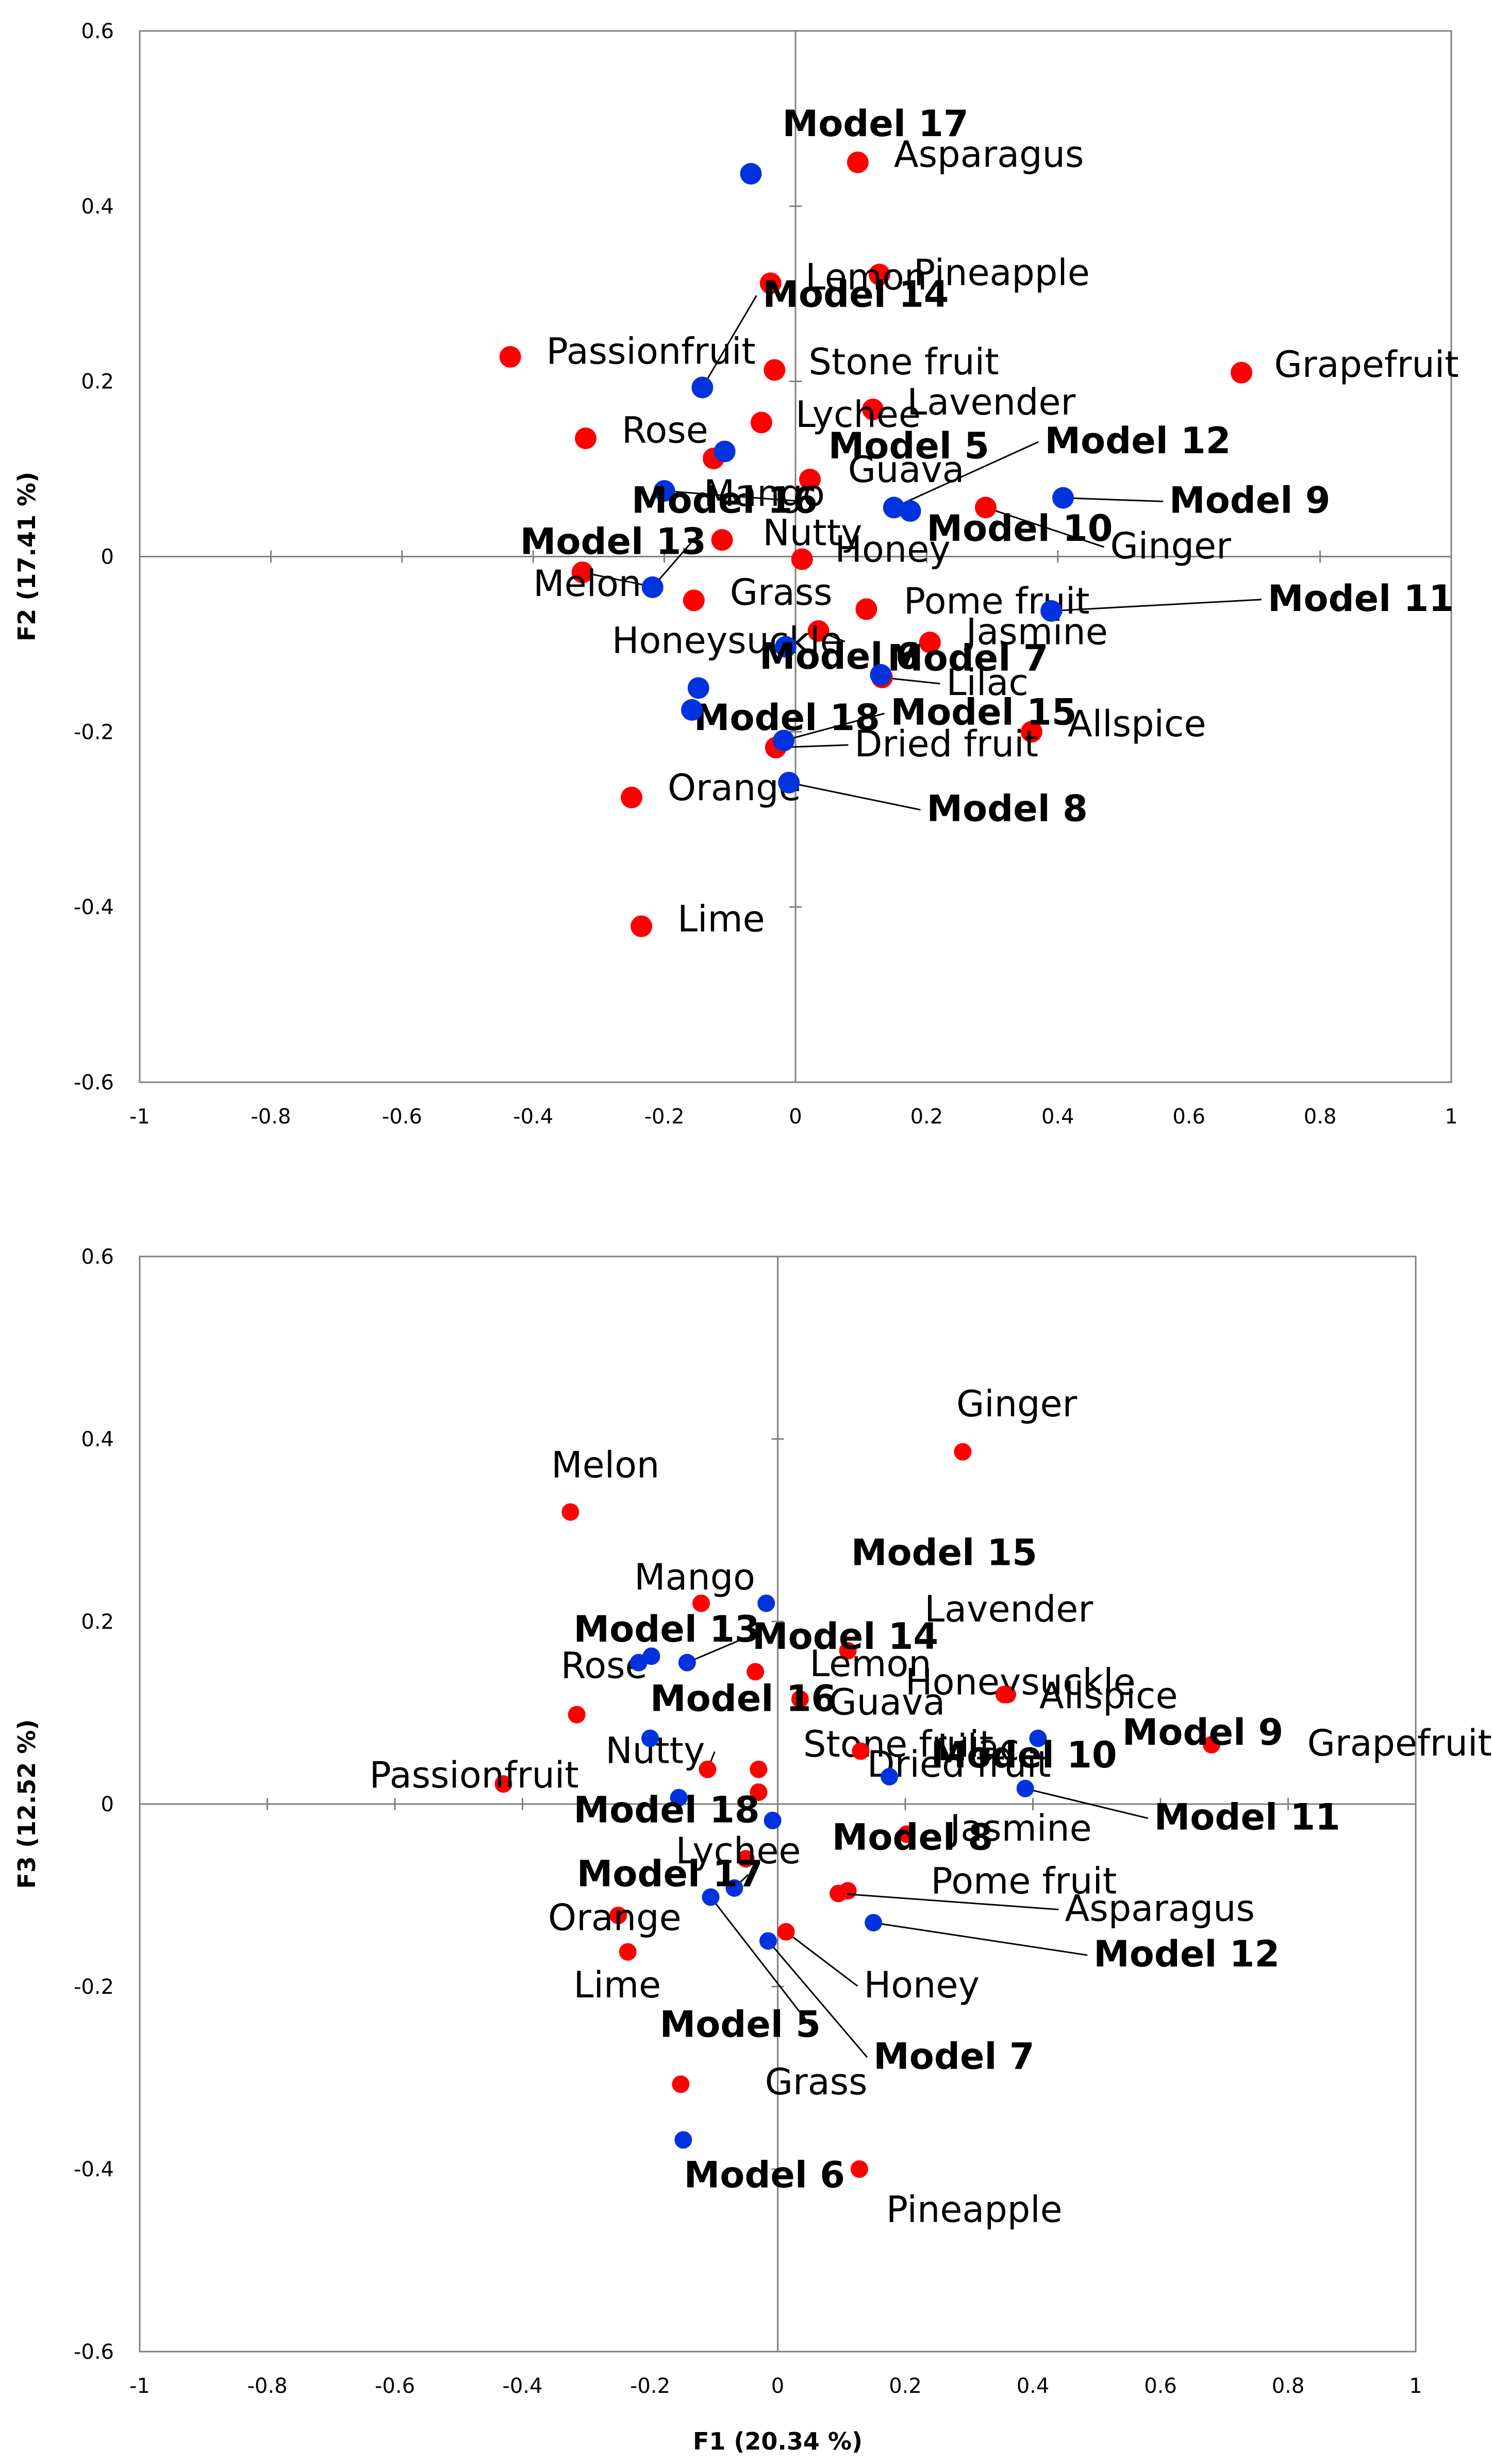 This screenshot has height=2464, width=1492. What do you see at coordinates (475, 1775) in the screenshot?
I see `attribute-label-passionfruit: Passionfruit` at bounding box center [475, 1775].